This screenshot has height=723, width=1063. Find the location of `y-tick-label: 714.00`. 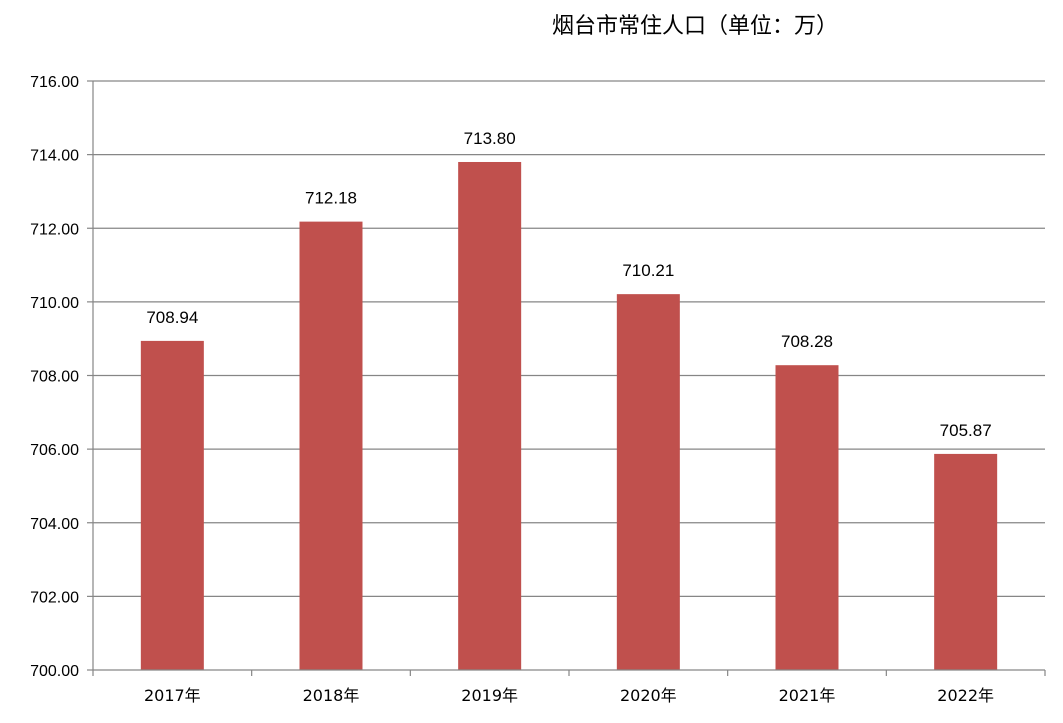

y-tick-label: 714.00 is located at coordinates (54, 156).